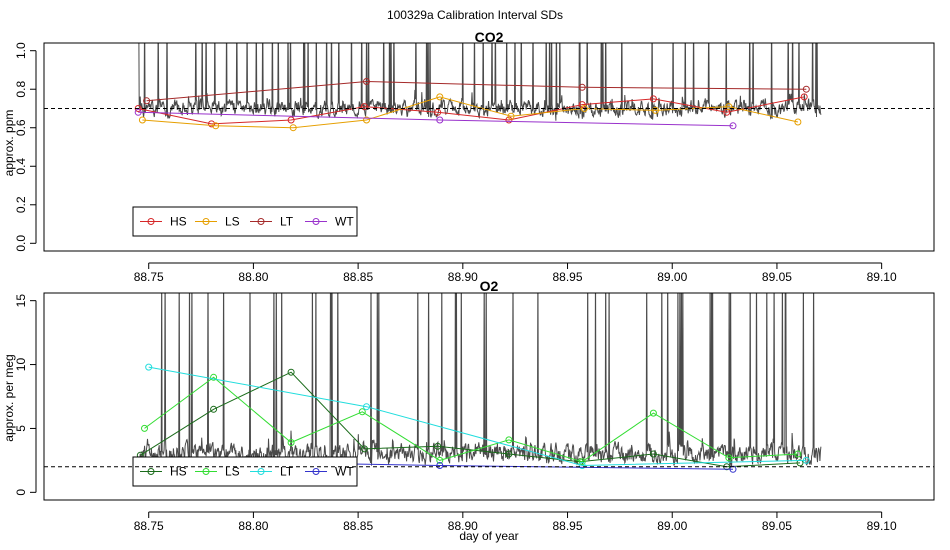 The image size is (950, 550). What do you see at coordinates (287, 472) in the screenshot?
I see `o2-legend-label: LT` at bounding box center [287, 472].